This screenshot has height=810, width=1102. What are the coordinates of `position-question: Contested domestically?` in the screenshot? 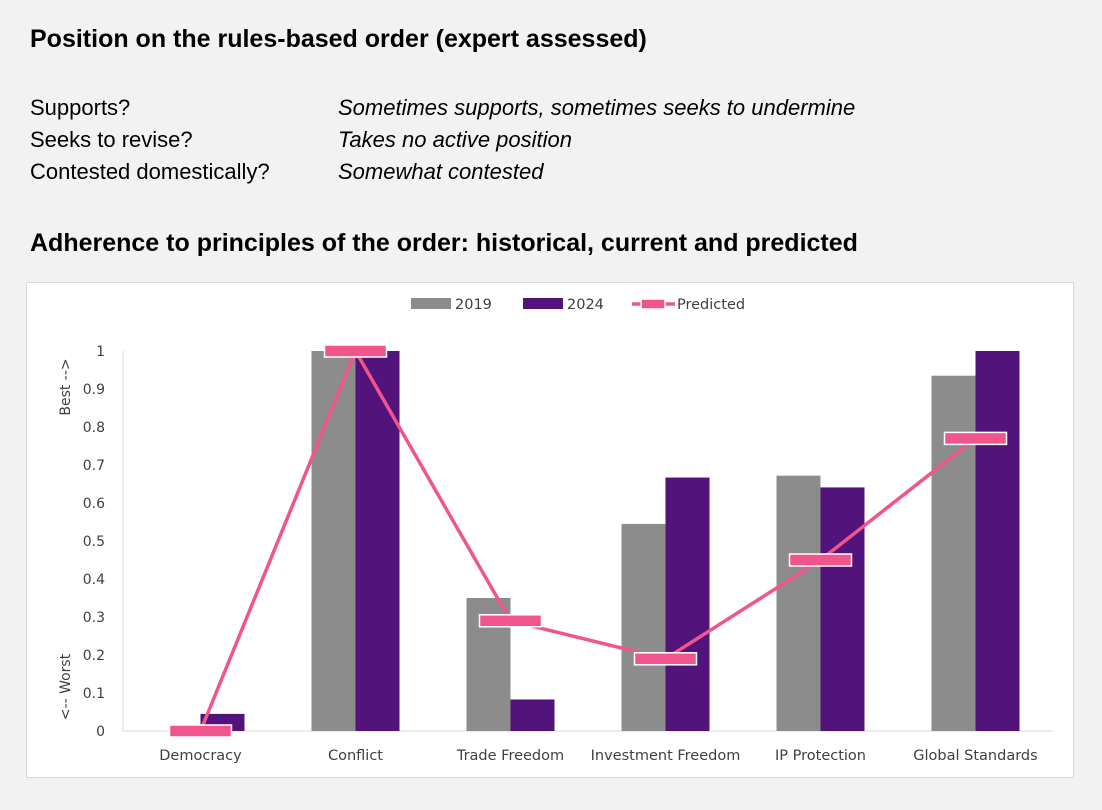 It's located at (150, 171).